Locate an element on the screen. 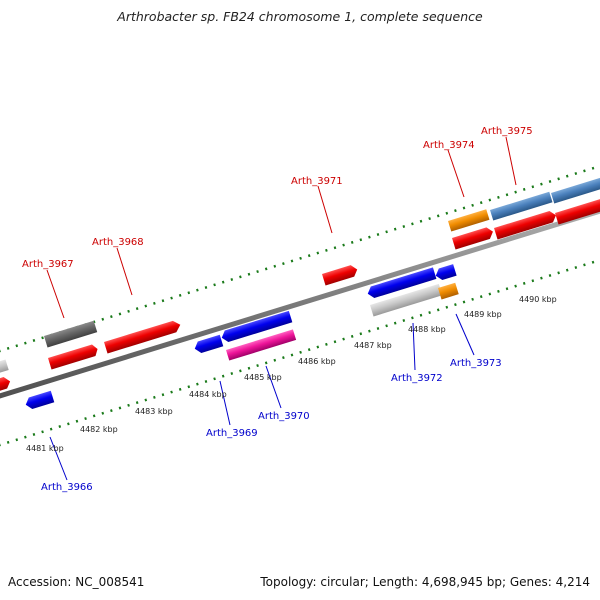 The image size is (600, 600). gene-label: Arth_3966 is located at coordinates (67, 487).